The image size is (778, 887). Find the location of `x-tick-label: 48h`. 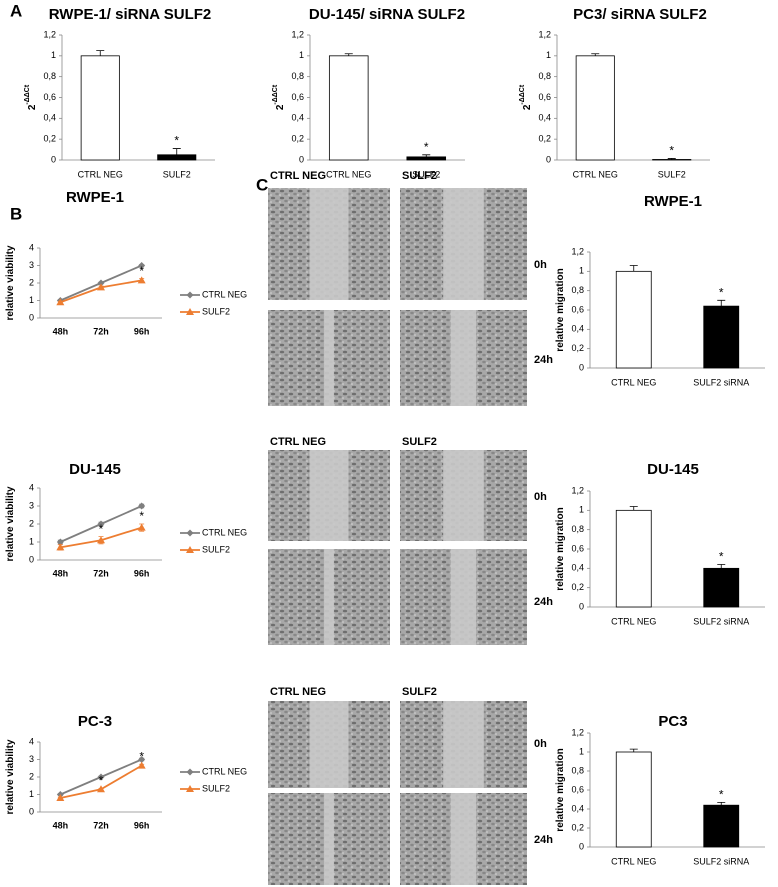

x-tick-label: 48h is located at coordinates (61, 573).